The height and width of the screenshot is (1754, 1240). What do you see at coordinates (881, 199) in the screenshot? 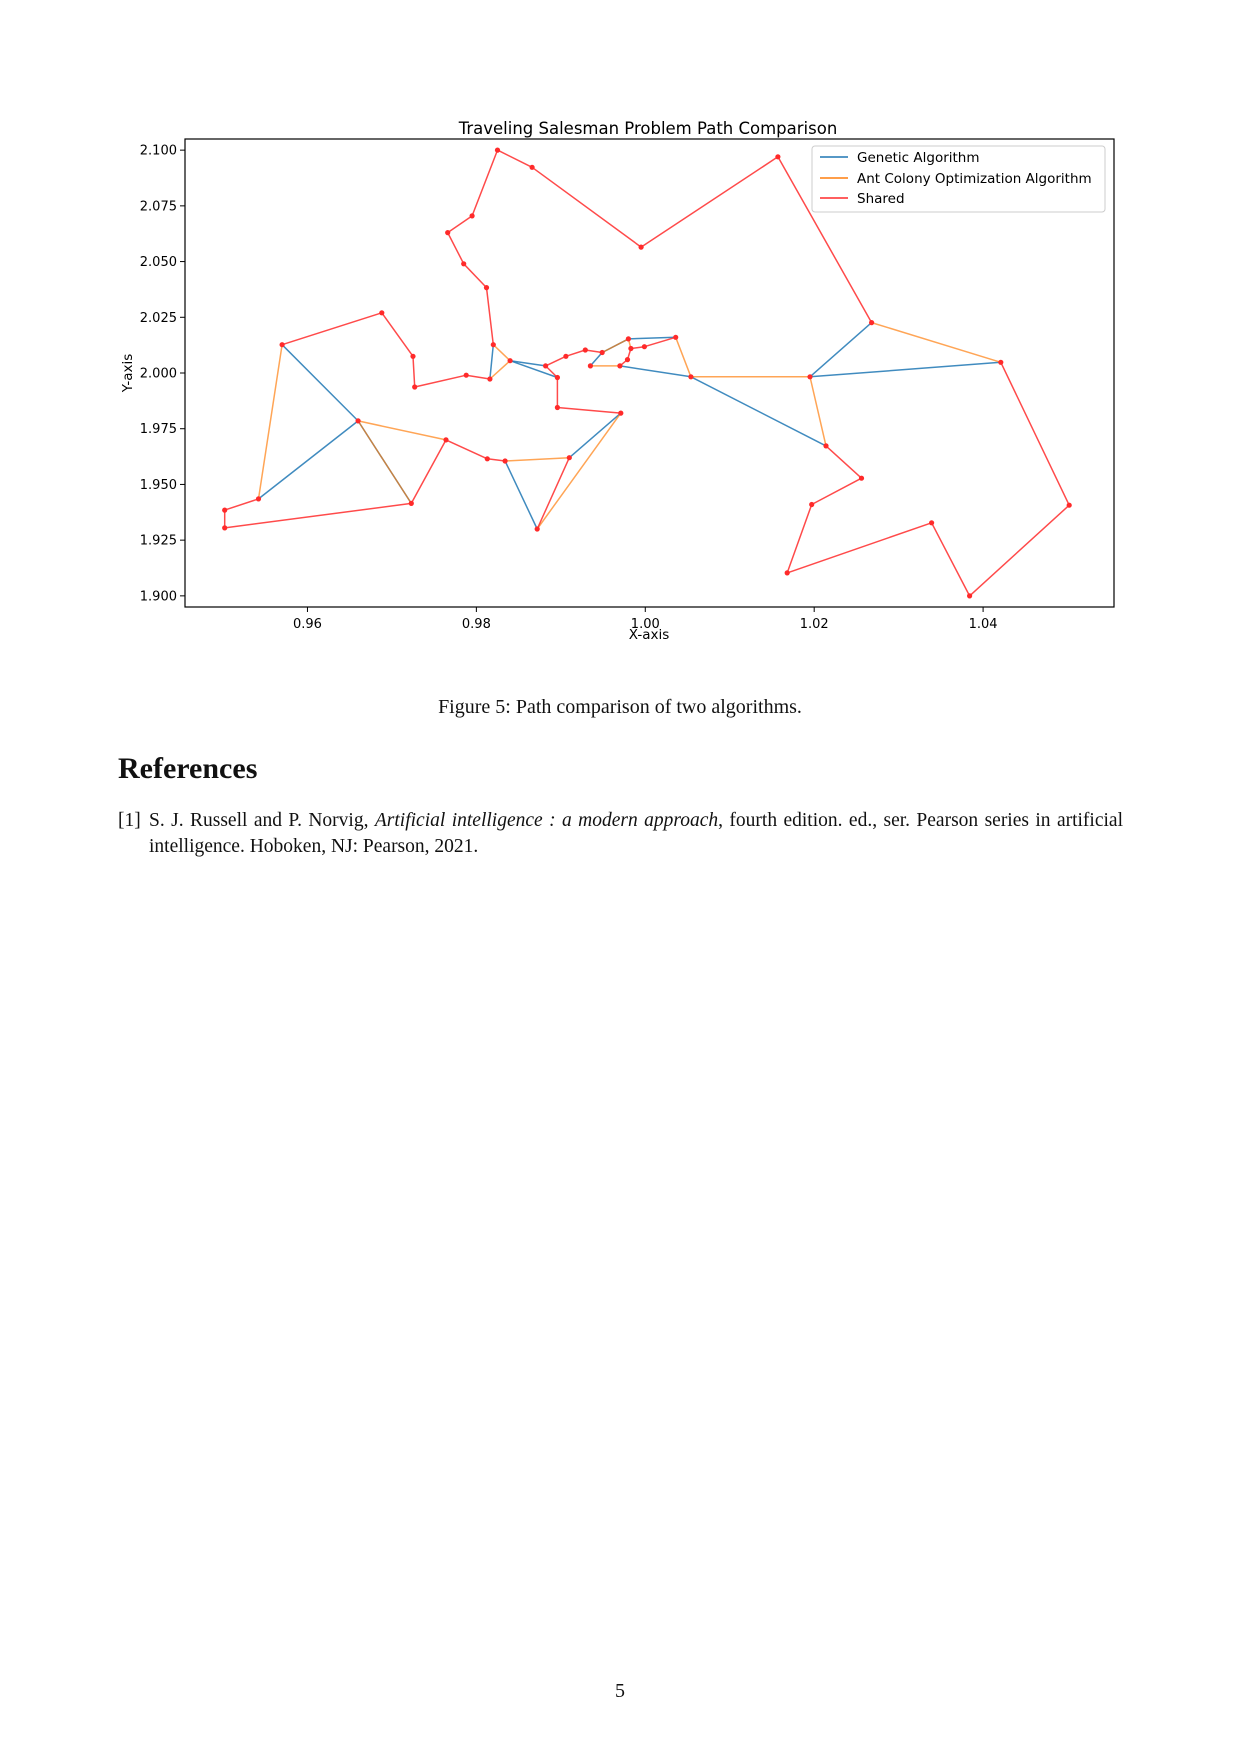
I see `legend-shared-label: Shared` at bounding box center [881, 199].